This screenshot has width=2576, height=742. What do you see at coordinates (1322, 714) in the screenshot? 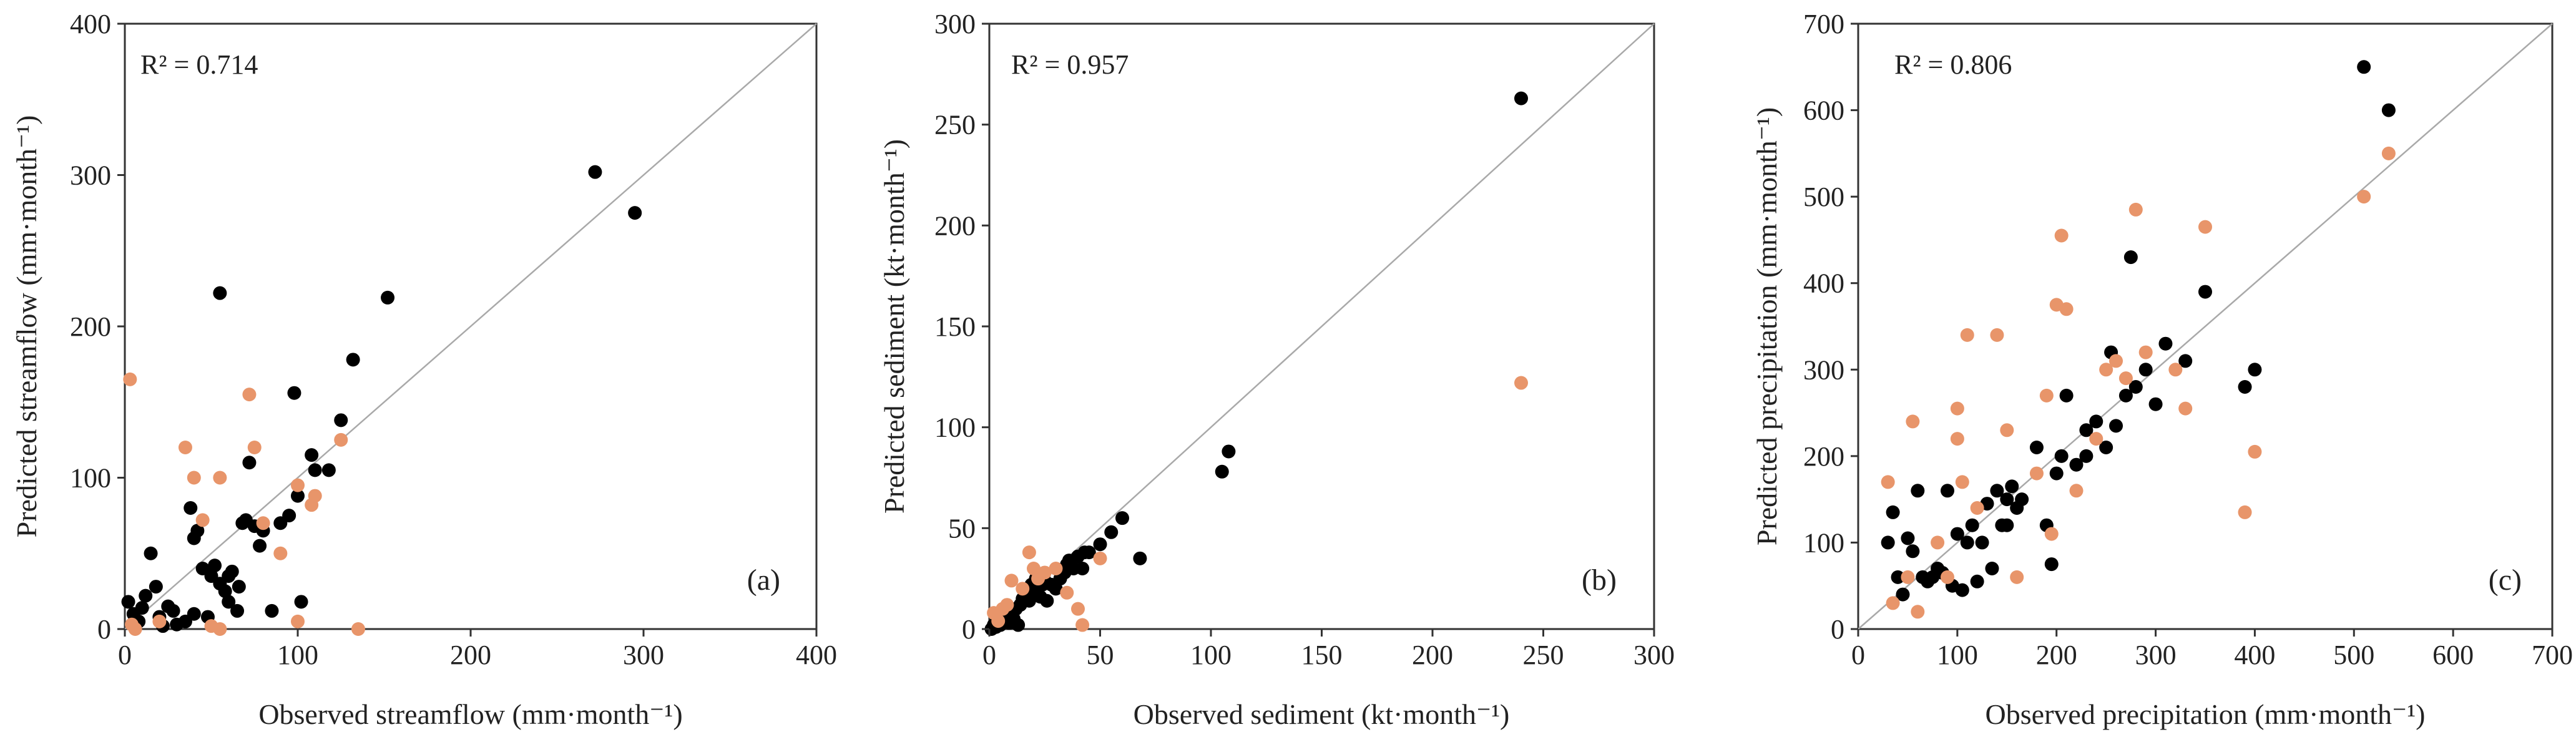
I see `x-axis-label: Observed sediment (kt·month⁻¹)` at bounding box center [1322, 714].